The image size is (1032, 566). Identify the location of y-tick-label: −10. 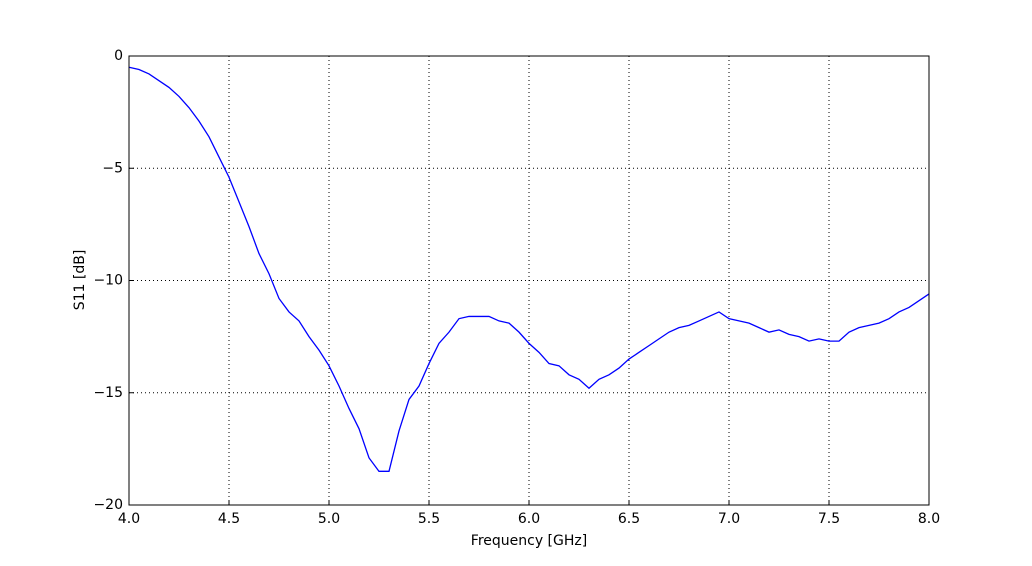
(108, 281).